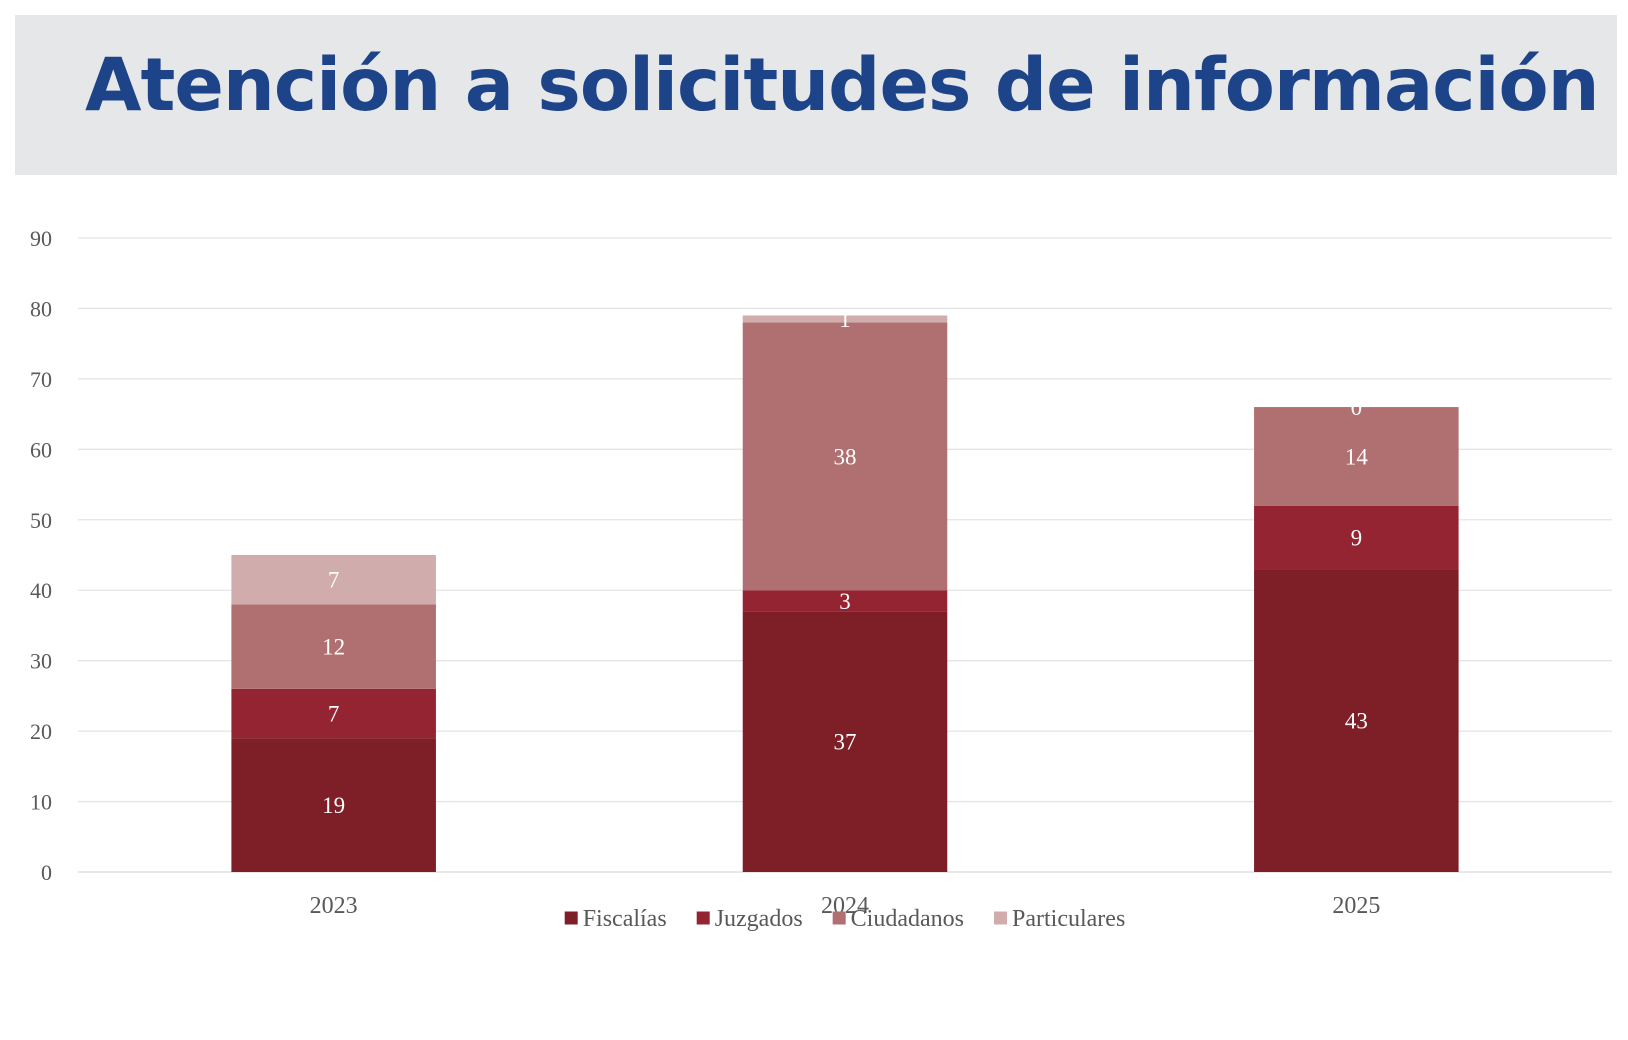 The image size is (1628, 1040). I want to click on data-label: 43, so click(1356, 721).